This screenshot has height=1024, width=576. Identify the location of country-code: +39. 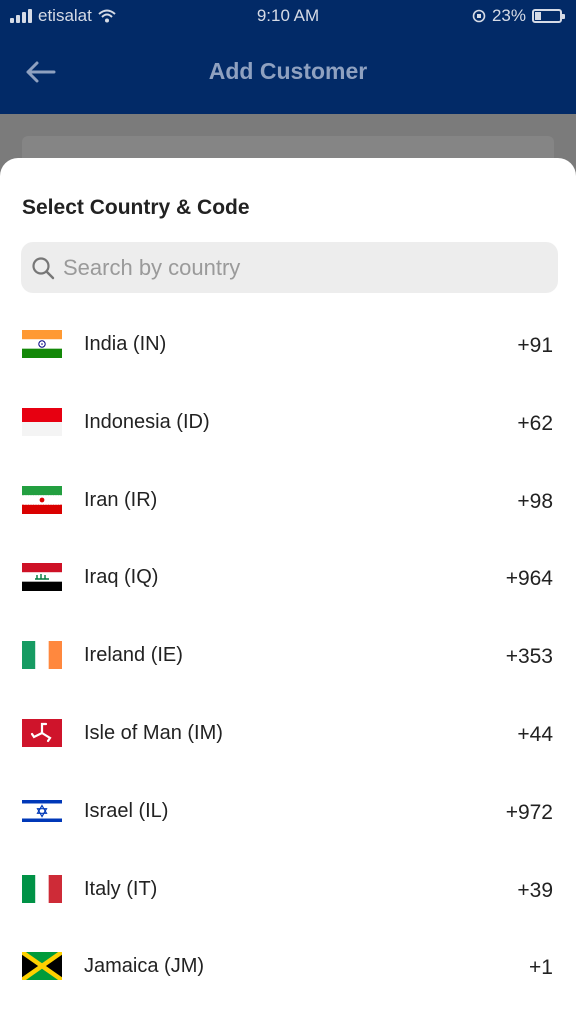
(535, 890).